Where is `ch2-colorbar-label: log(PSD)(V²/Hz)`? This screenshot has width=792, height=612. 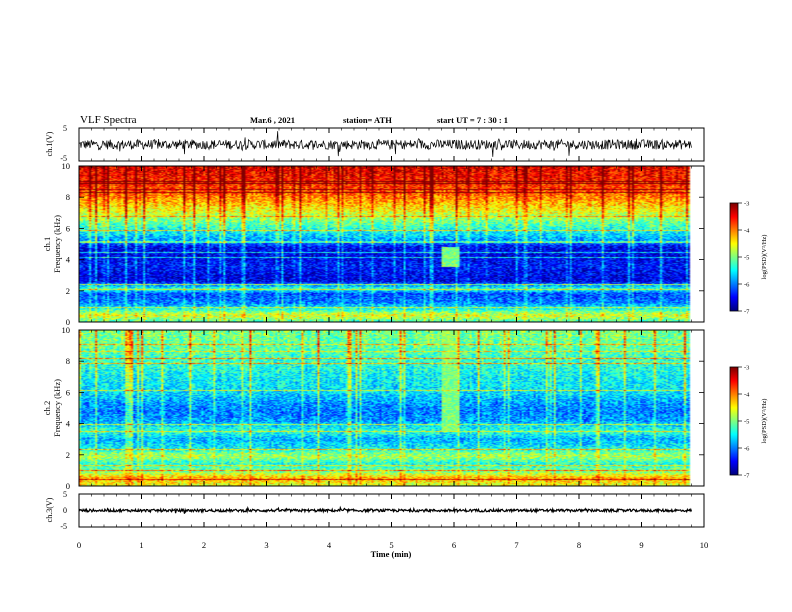
ch2-colorbar-label: log(PSD)(V²/Hz) is located at coordinates (764, 421).